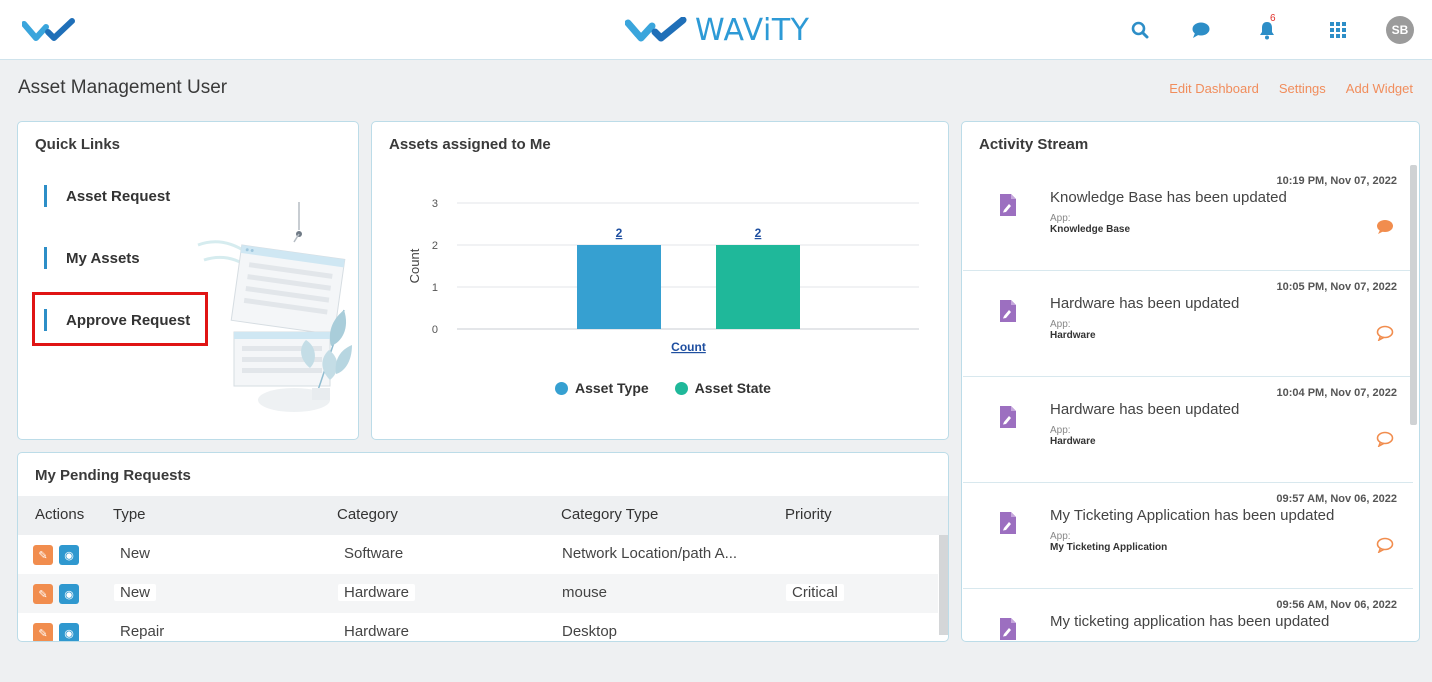  What do you see at coordinates (590, 631) in the screenshot?
I see `cell-category-type: Desktop` at bounding box center [590, 631].